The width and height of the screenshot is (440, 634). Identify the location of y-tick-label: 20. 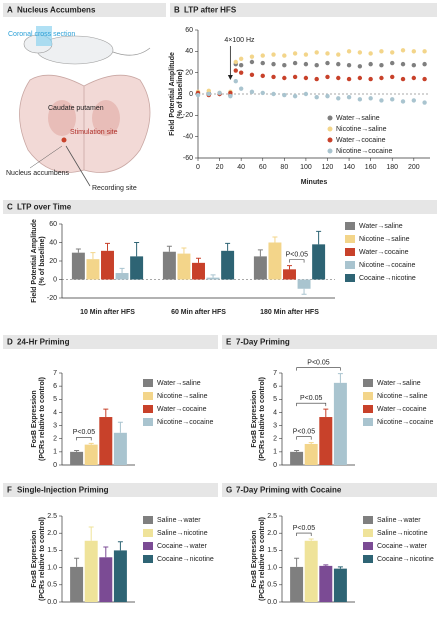
(53, 261).